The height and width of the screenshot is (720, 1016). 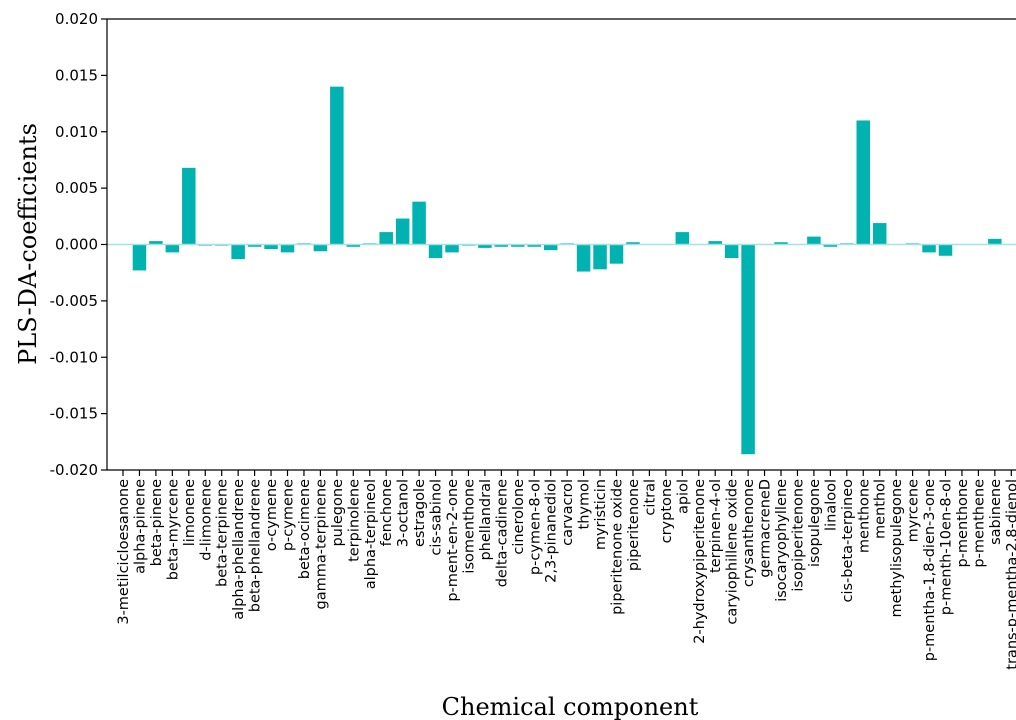 I want to click on x-tick-label: pulegone, so click(x=338, y=513).